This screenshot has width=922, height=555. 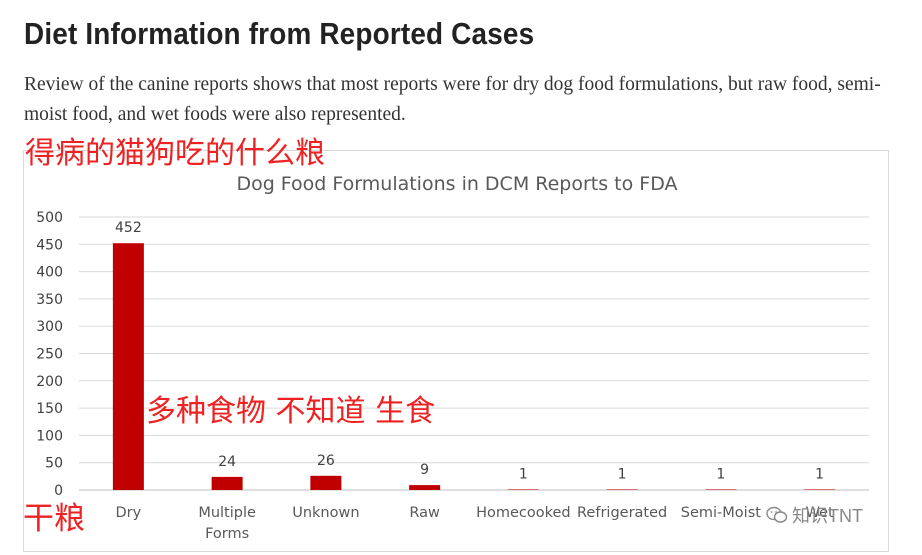 What do you see at coordinates (279, 33) in the screenshot?
I see `article-heading: Diet Information from Reported Cases` at bounding box center [279, 33].